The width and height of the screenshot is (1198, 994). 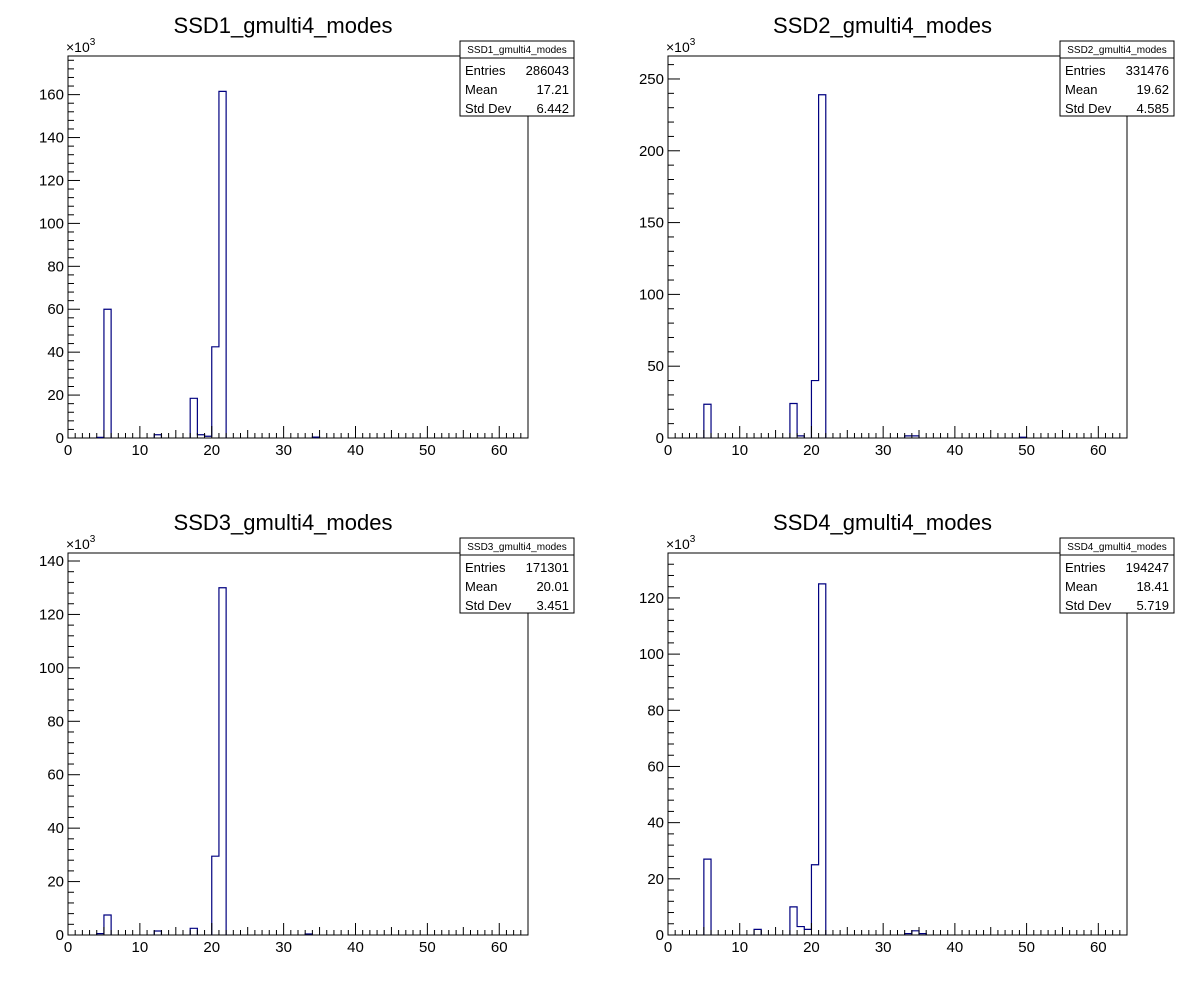 I want to click on y-tick-label: 200, so click(x=651, y=151).